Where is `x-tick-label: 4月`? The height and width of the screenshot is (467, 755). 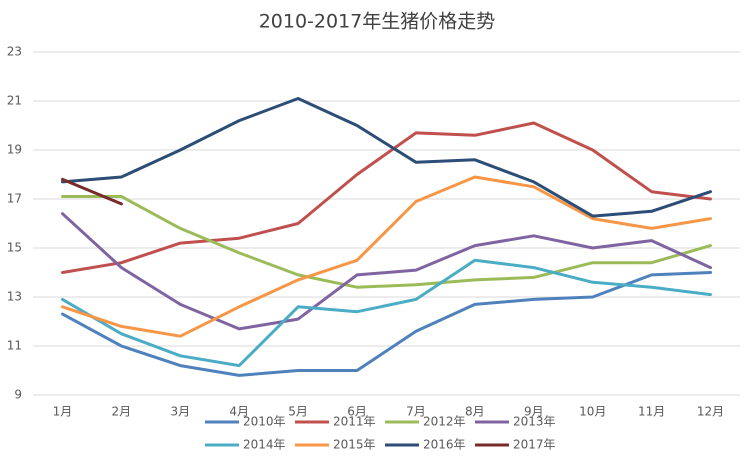 x-tick-label: 4月 is located at coordinates (239, 412).